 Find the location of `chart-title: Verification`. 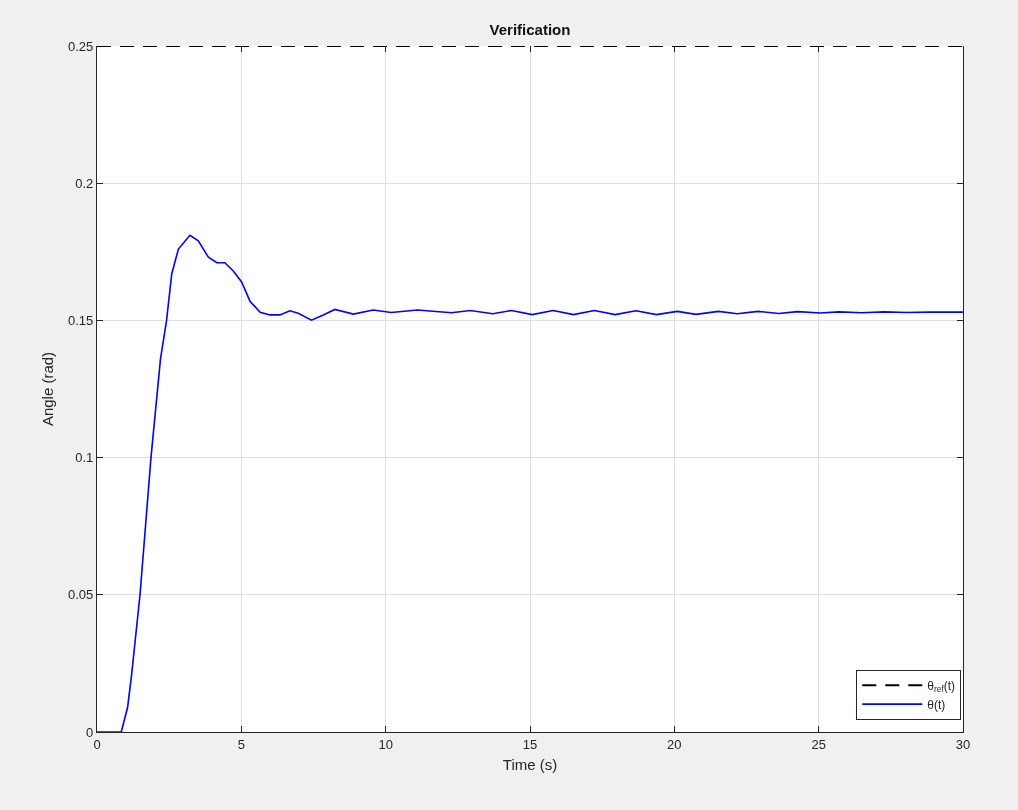

chart-title: Verification is located at coordinates (530, 30).